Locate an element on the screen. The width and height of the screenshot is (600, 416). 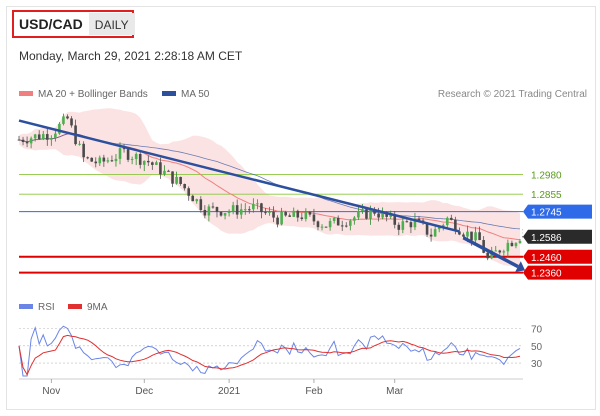
level-label-4: 1.2460 is located at coordinates (546, 258).